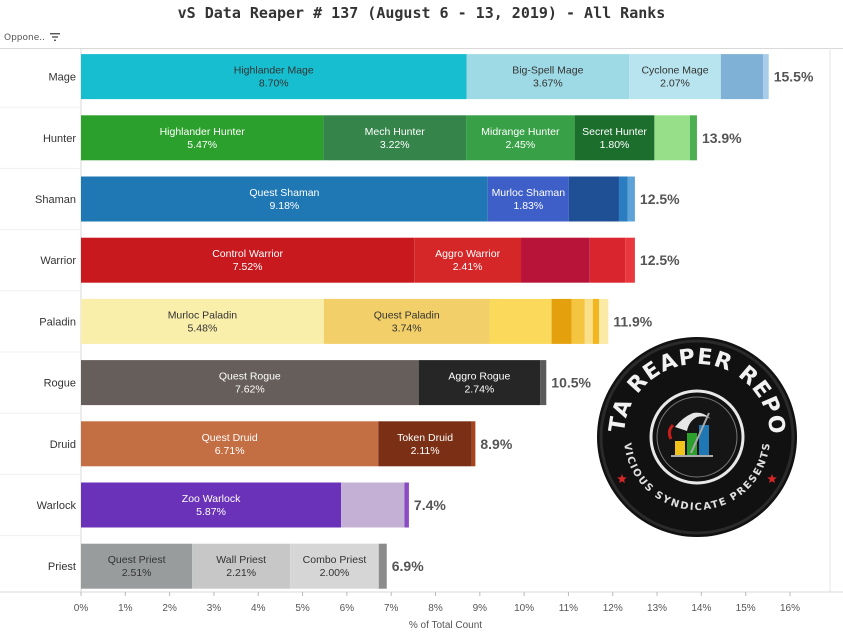 This screenshot has width=843, height=639. What do you see at coordinates (302, 608) in the screenshot?
I see `x-tick-label: 5%` at bounding box center [302, 608].